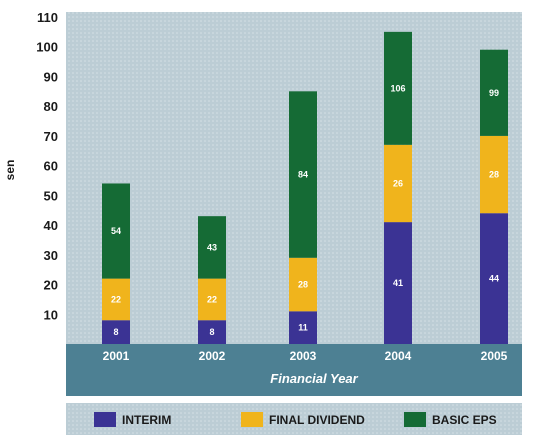 The height and width of the screenshot is (437, 536). I want to click on legend: INTERIM FINAL DIVIDEND BASIC EPS, so click(295, 419).